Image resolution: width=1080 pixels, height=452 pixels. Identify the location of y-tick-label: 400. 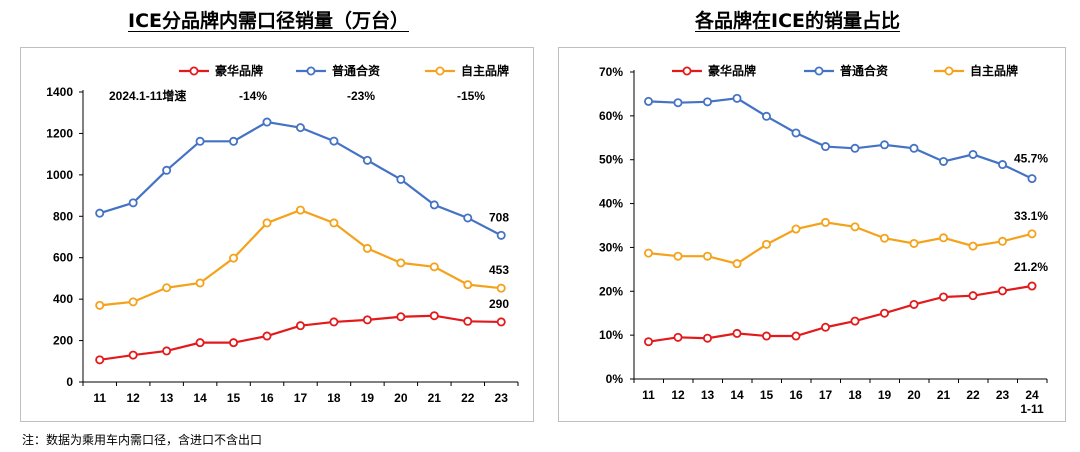
(63, 299).